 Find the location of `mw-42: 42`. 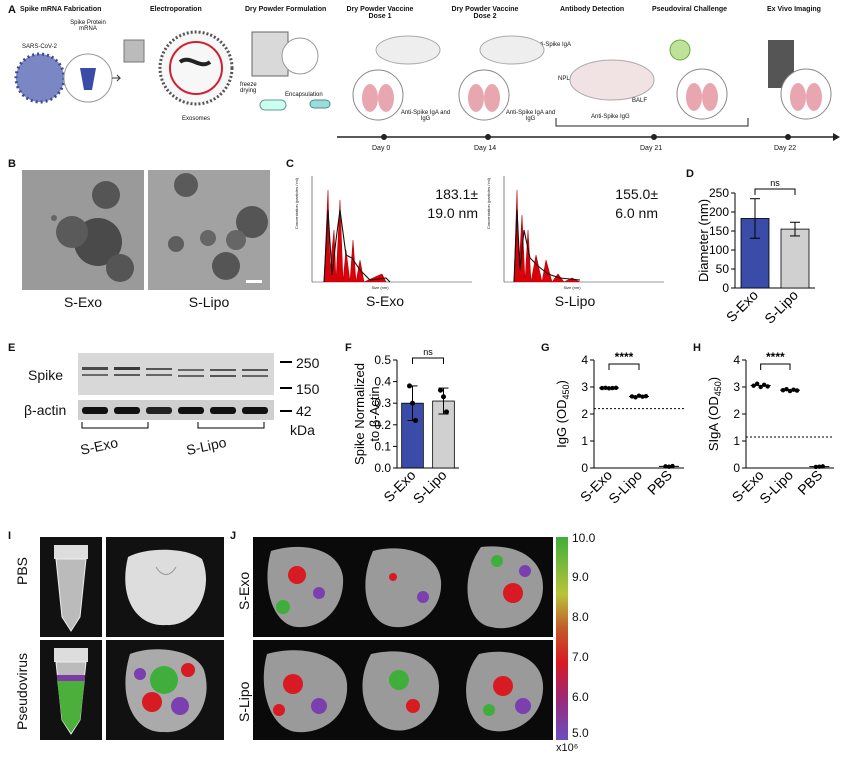

mw-42: 42 is located at coordinates (304, 411).